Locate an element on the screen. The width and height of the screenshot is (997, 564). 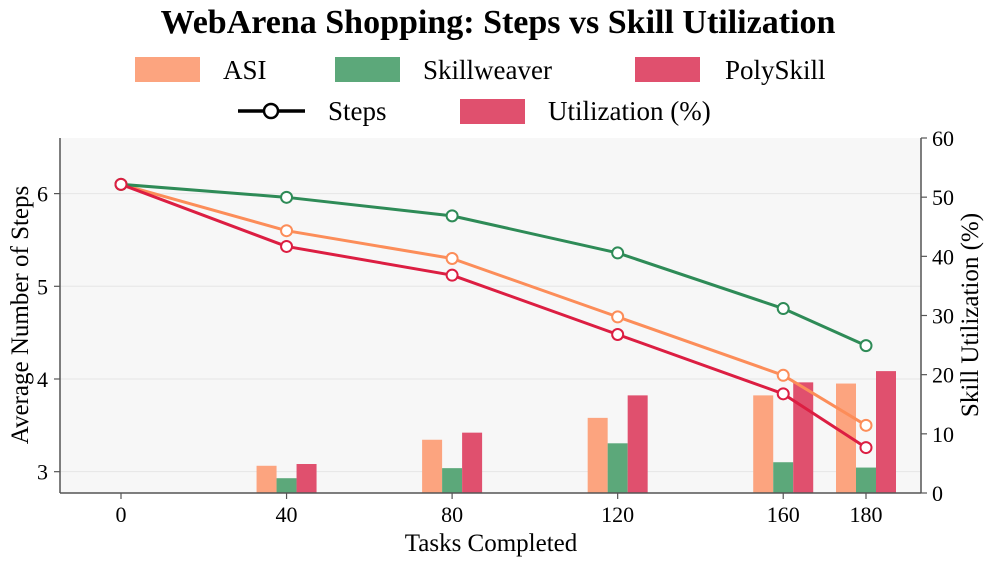
x-tick-label: 0 is located at coordinates (121, 514).